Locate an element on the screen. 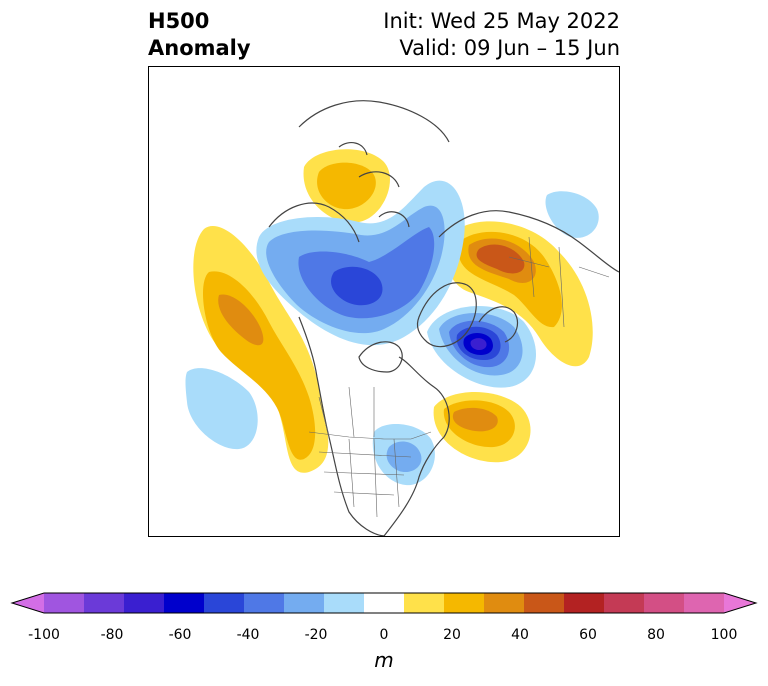 This screenshot has width=768, height=686. coastline-arctic-islands is located at coordinates (374, 184).